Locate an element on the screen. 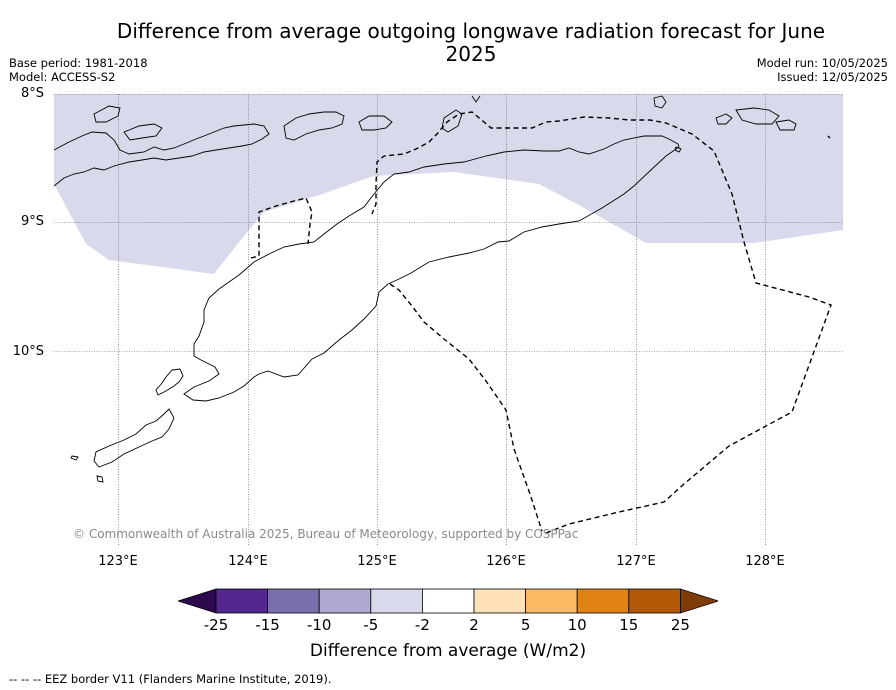  colorbar-tick-label: 2 is located at coordinates (474, 625).